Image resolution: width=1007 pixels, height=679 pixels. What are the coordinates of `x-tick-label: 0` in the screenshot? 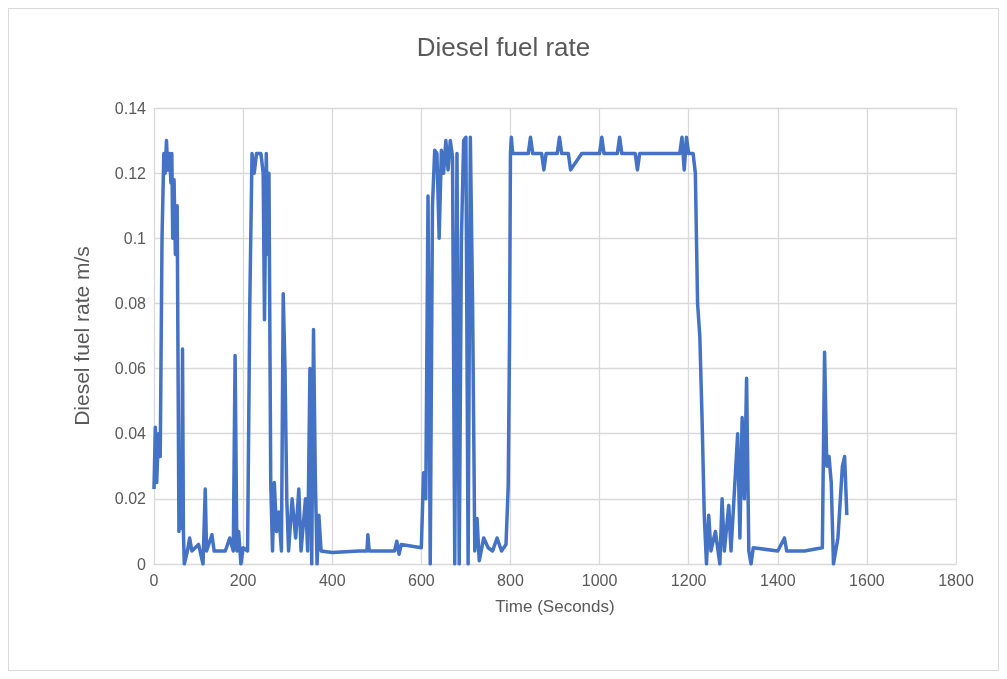 It's located at (154, 580).